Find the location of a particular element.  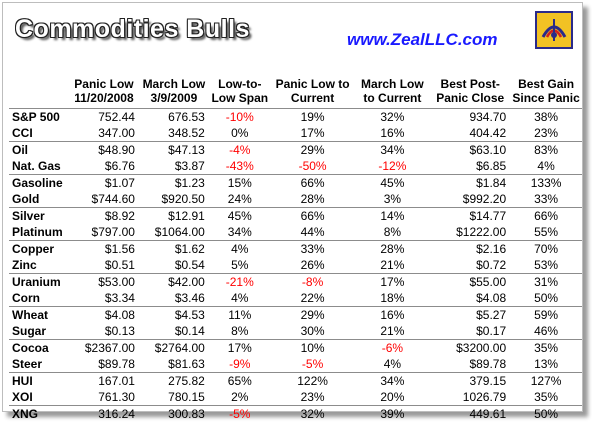

row-label: Steer is located at coordinates (39, 364).